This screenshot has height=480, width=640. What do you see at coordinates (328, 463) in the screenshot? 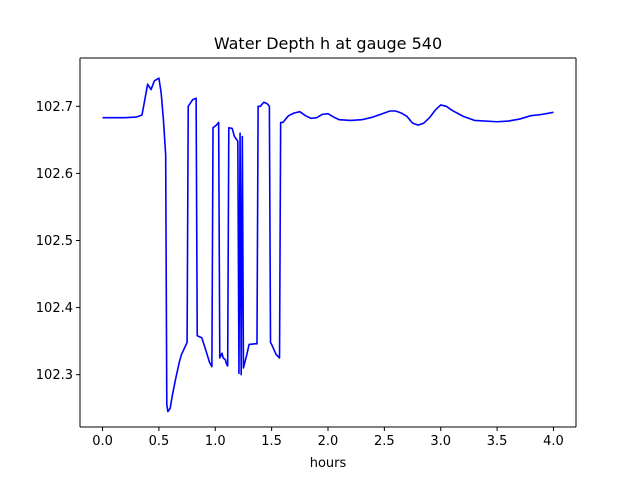
I see `x-axis-label: hours` at bounding box center [328, 463].